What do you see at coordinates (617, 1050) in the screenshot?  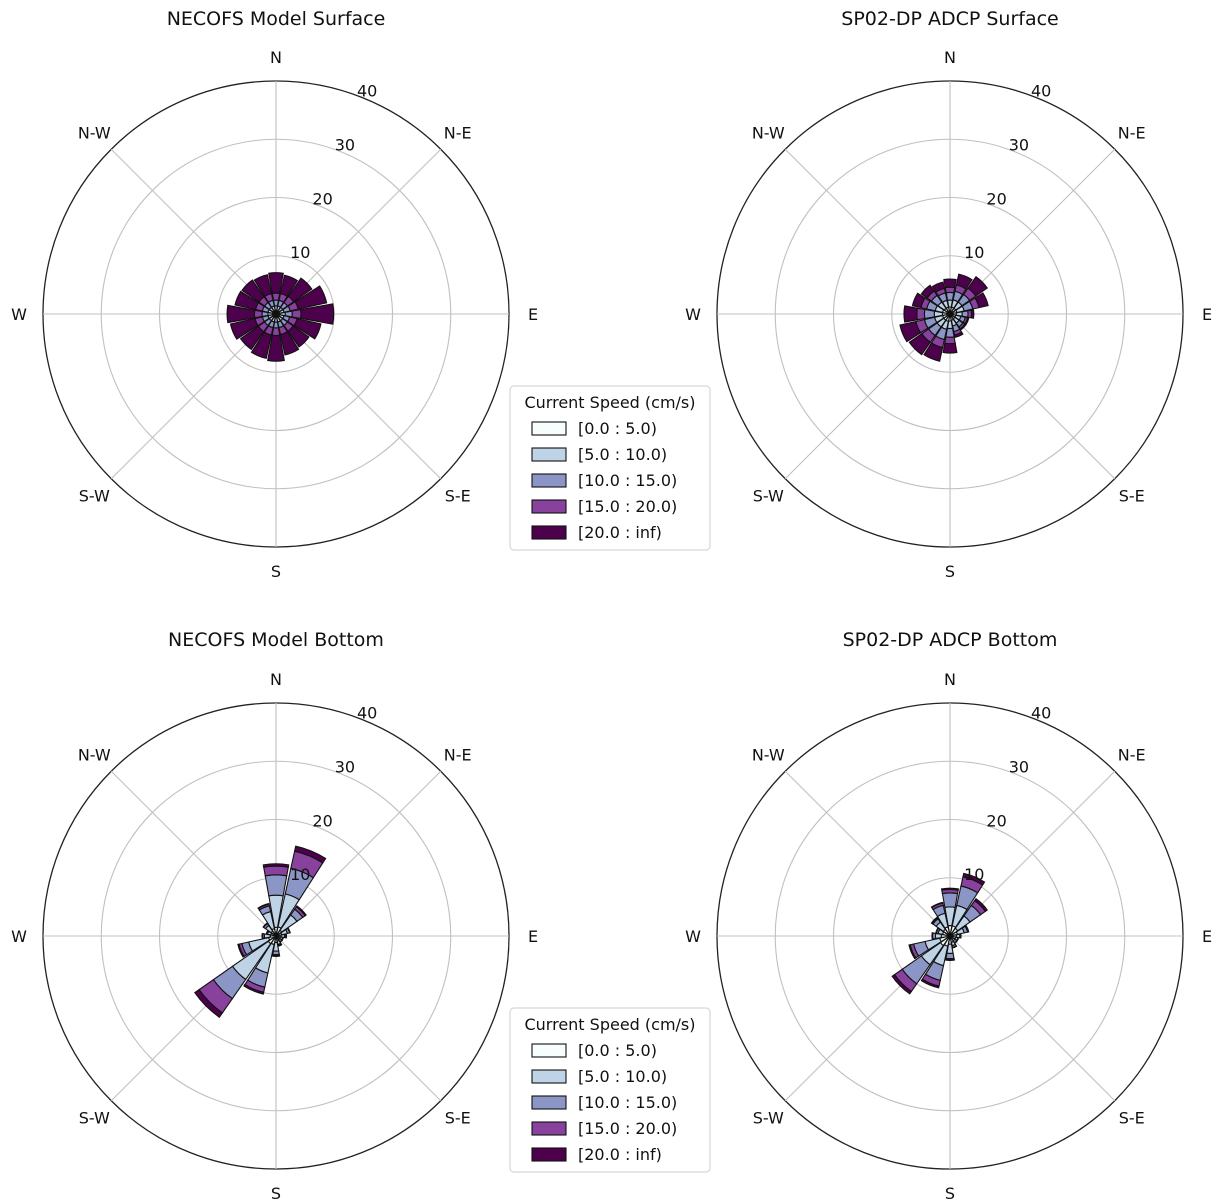 I see `legend-entry-label: [0.0 : 5.0)` at bounding box center [617, 1050].